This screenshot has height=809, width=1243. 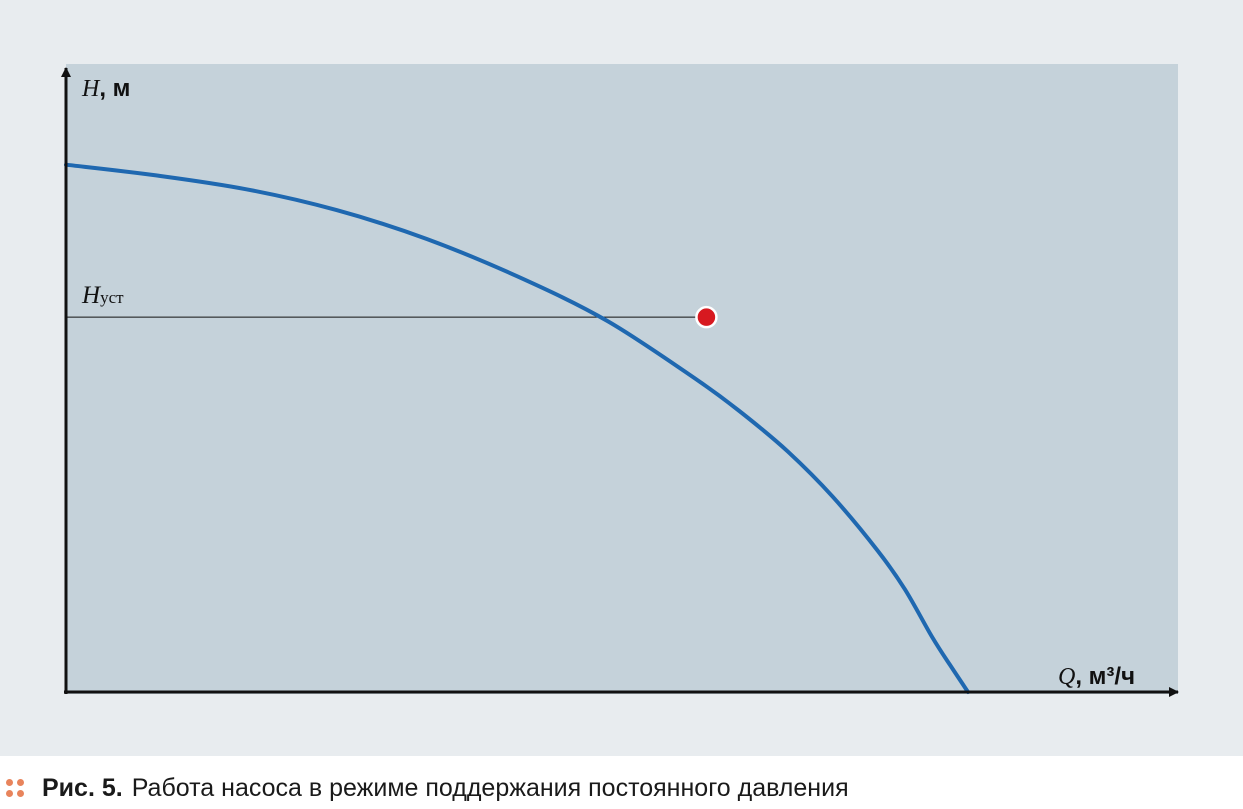 What do you see at coordinates (82, 787) in the screenshot?
I see `caption-label: Рис. 5.` at bounding box center [82, 787].